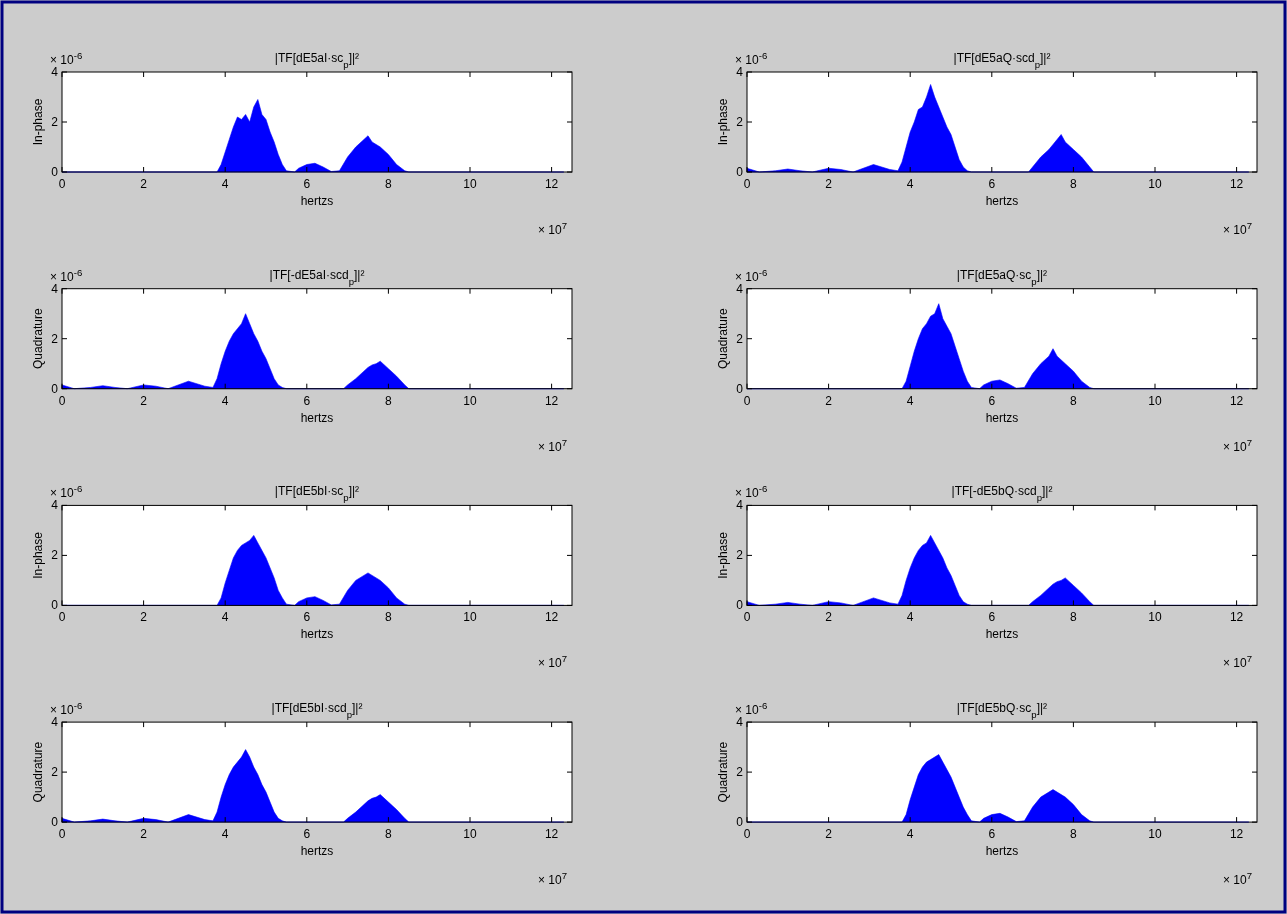  Describe the element at coordinates (317, 60) in the screenshot. I see `chart-title: |TF[dE5aI·sc$_{p}$]|²` at that location.